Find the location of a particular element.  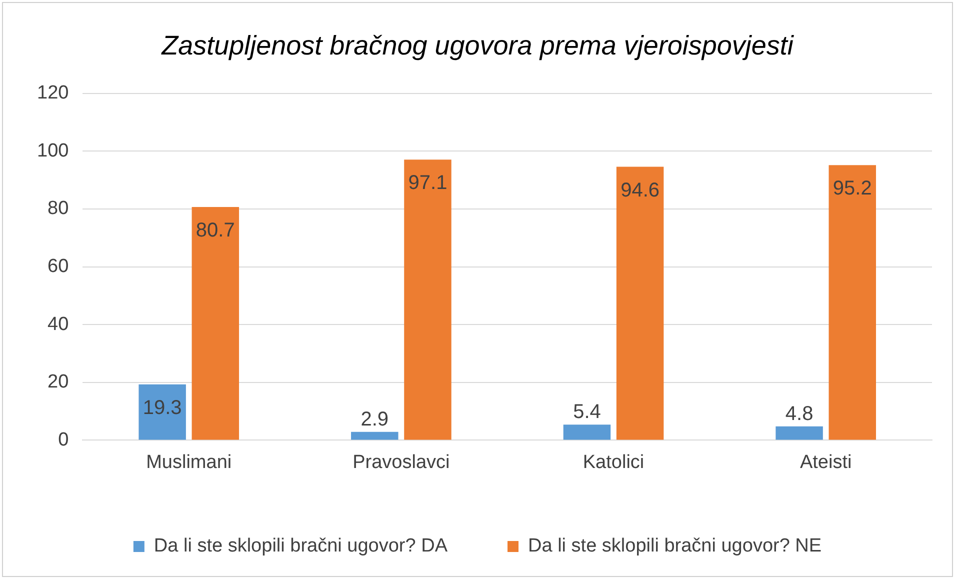

data-label: 97.1 is located at coordinates (428, 183).